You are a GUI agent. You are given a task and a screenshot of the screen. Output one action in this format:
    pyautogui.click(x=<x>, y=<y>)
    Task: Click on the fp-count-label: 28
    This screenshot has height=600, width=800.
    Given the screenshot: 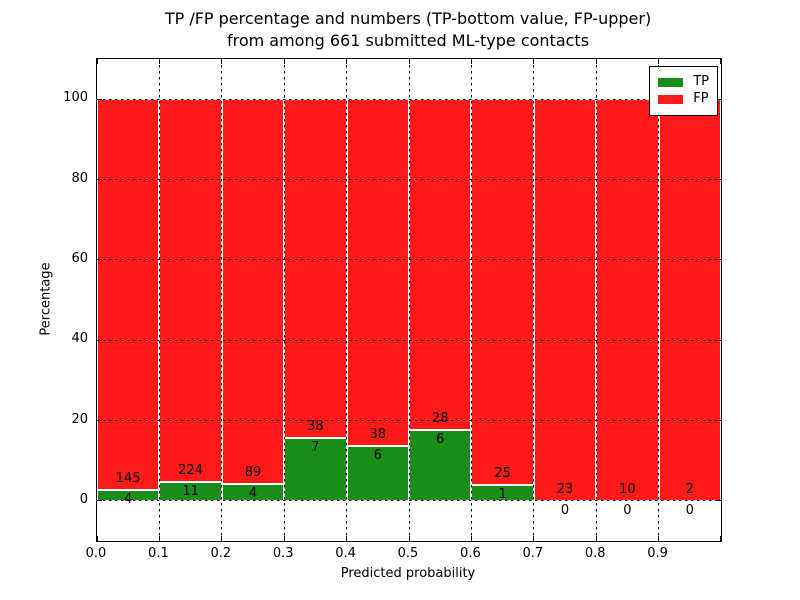 What is the action you would take?
    pyautogui.click(x=440, y=418)
    